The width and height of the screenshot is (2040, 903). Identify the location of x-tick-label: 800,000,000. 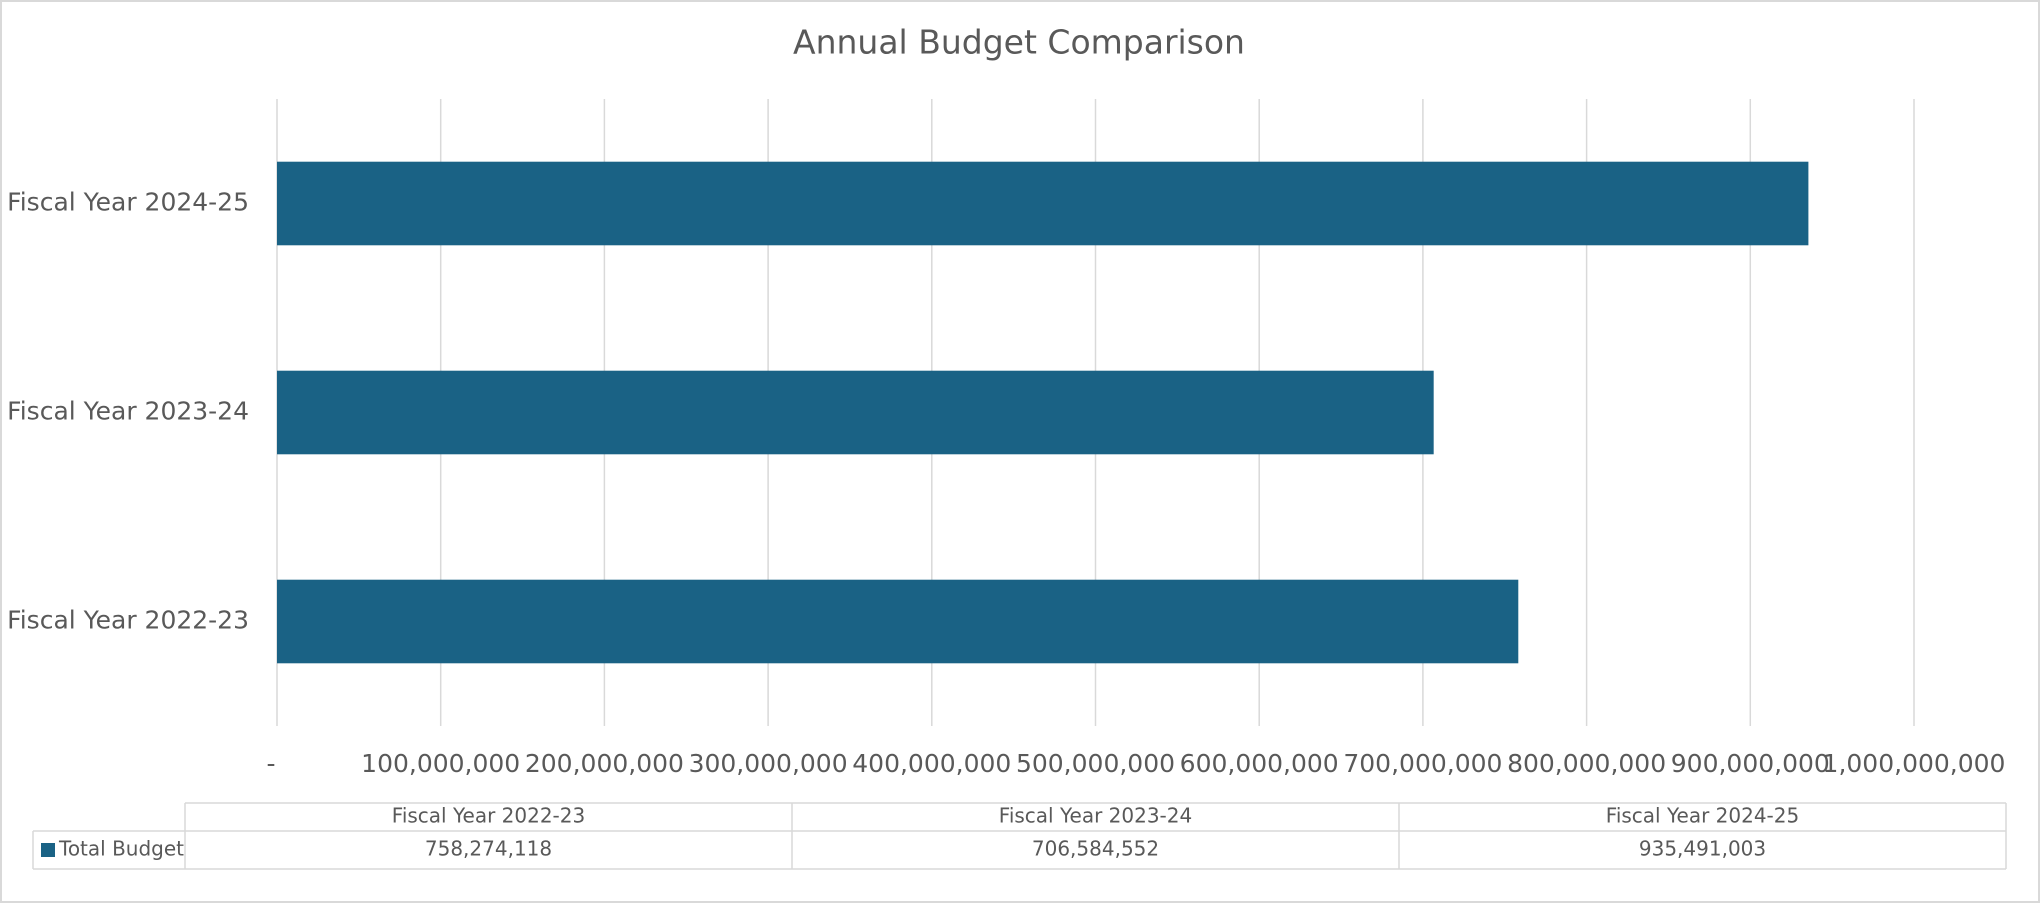
(1586, 763).